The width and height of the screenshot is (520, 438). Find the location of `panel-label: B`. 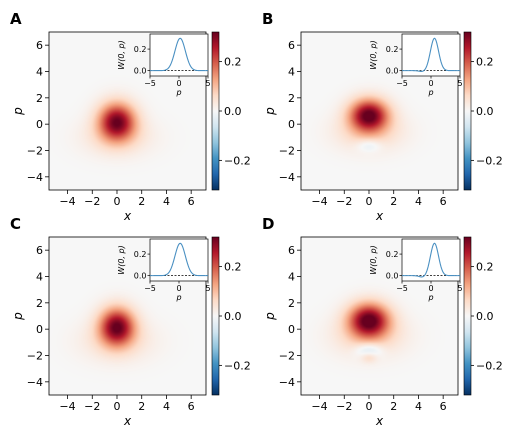

panel-label: B is located at coordinates (267, 19).